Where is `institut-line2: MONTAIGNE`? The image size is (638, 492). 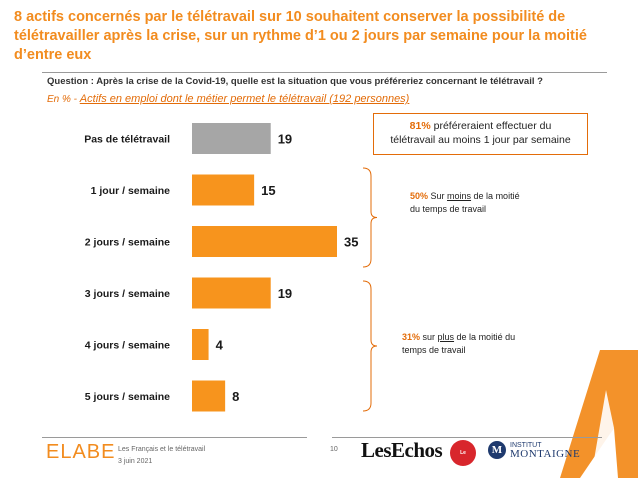
institut-line2: MONTAIGNE is located at coordinates (545, 454).